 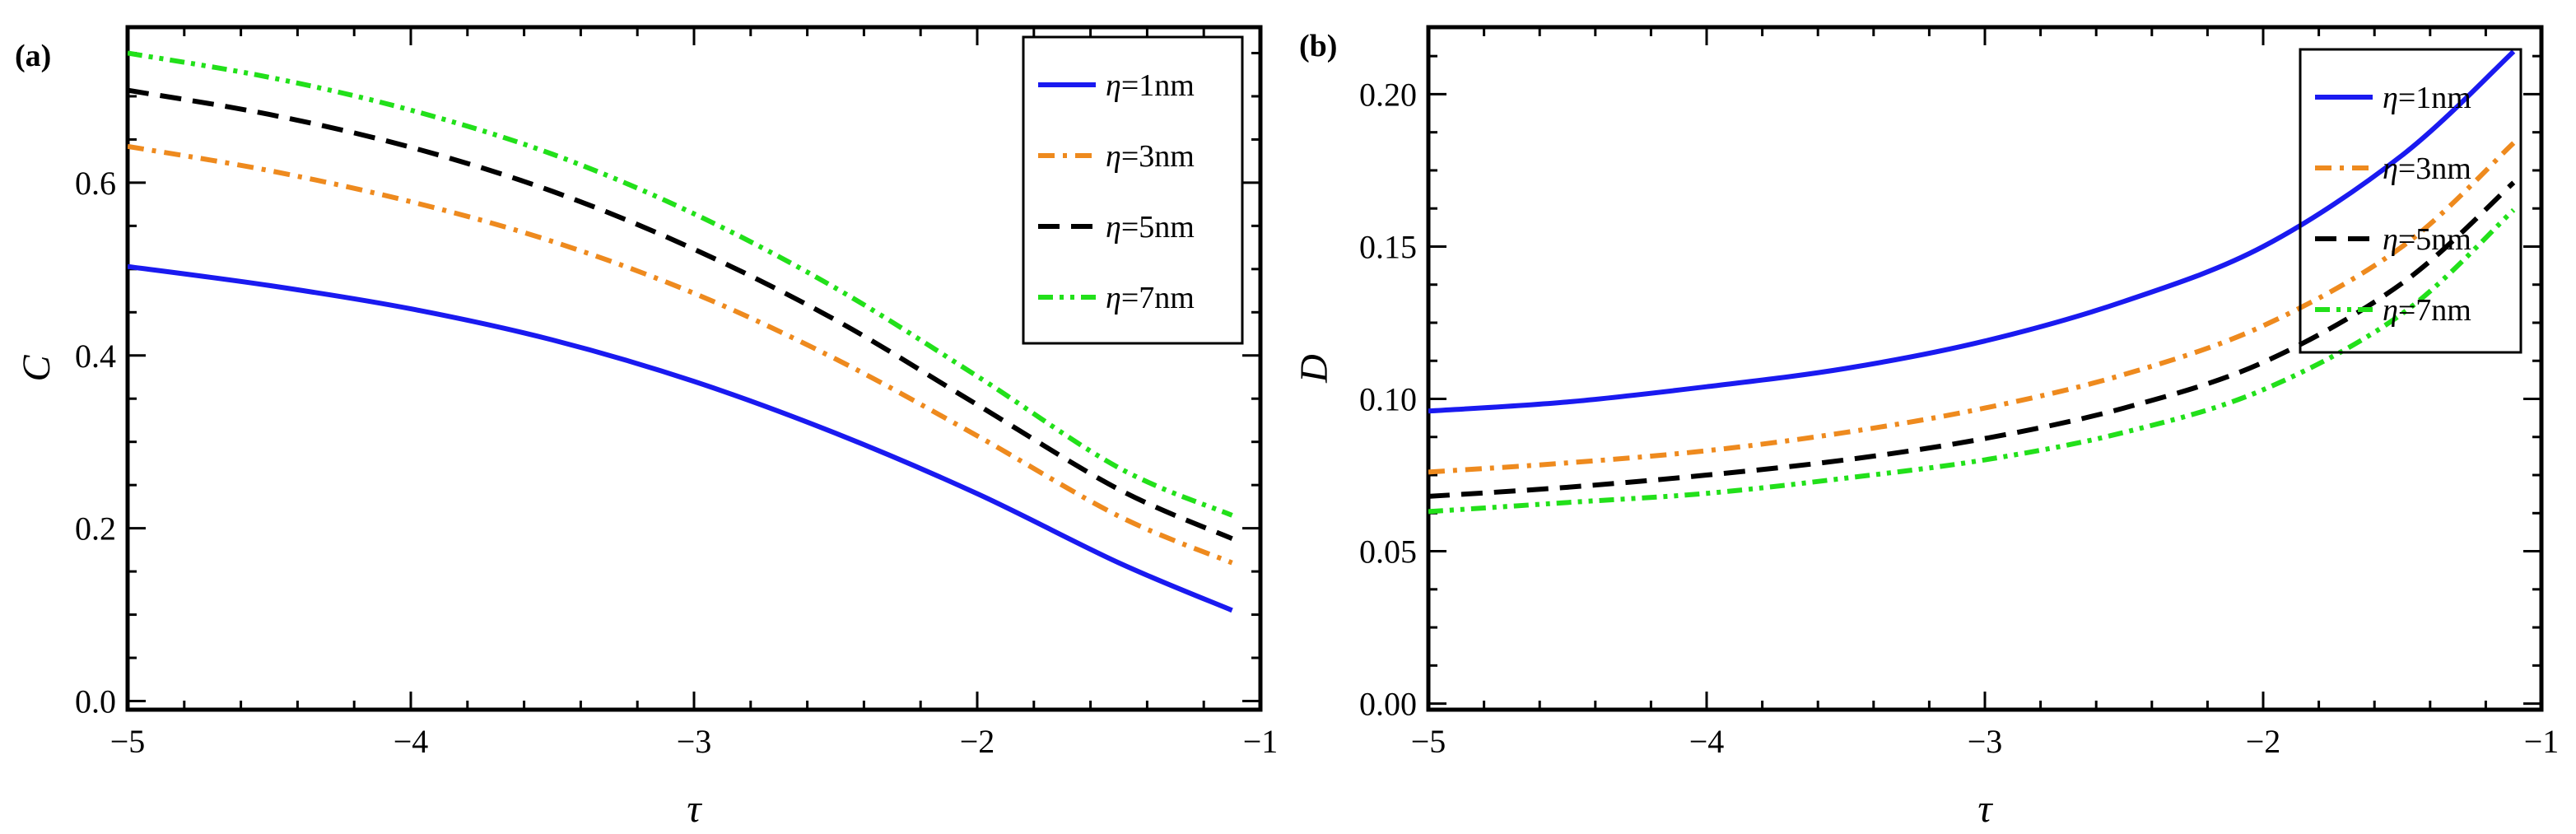 What do you see at coordinates (36, 368) in the screenshot?
I see `y-axis-label: C` at bounding box center [36, 368].